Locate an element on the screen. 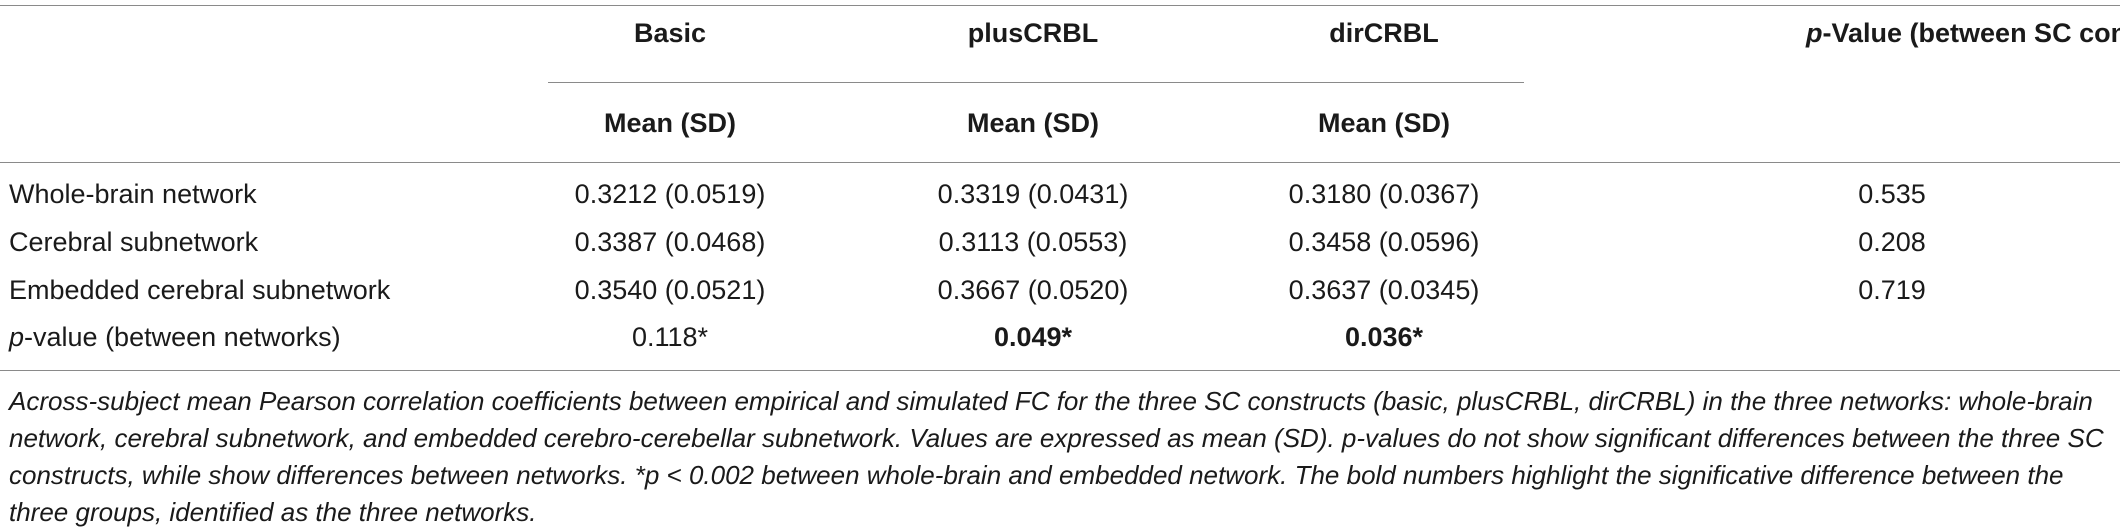  subheader-pluscrbl: Mean (SD) is located at coordinates (1033, 123).